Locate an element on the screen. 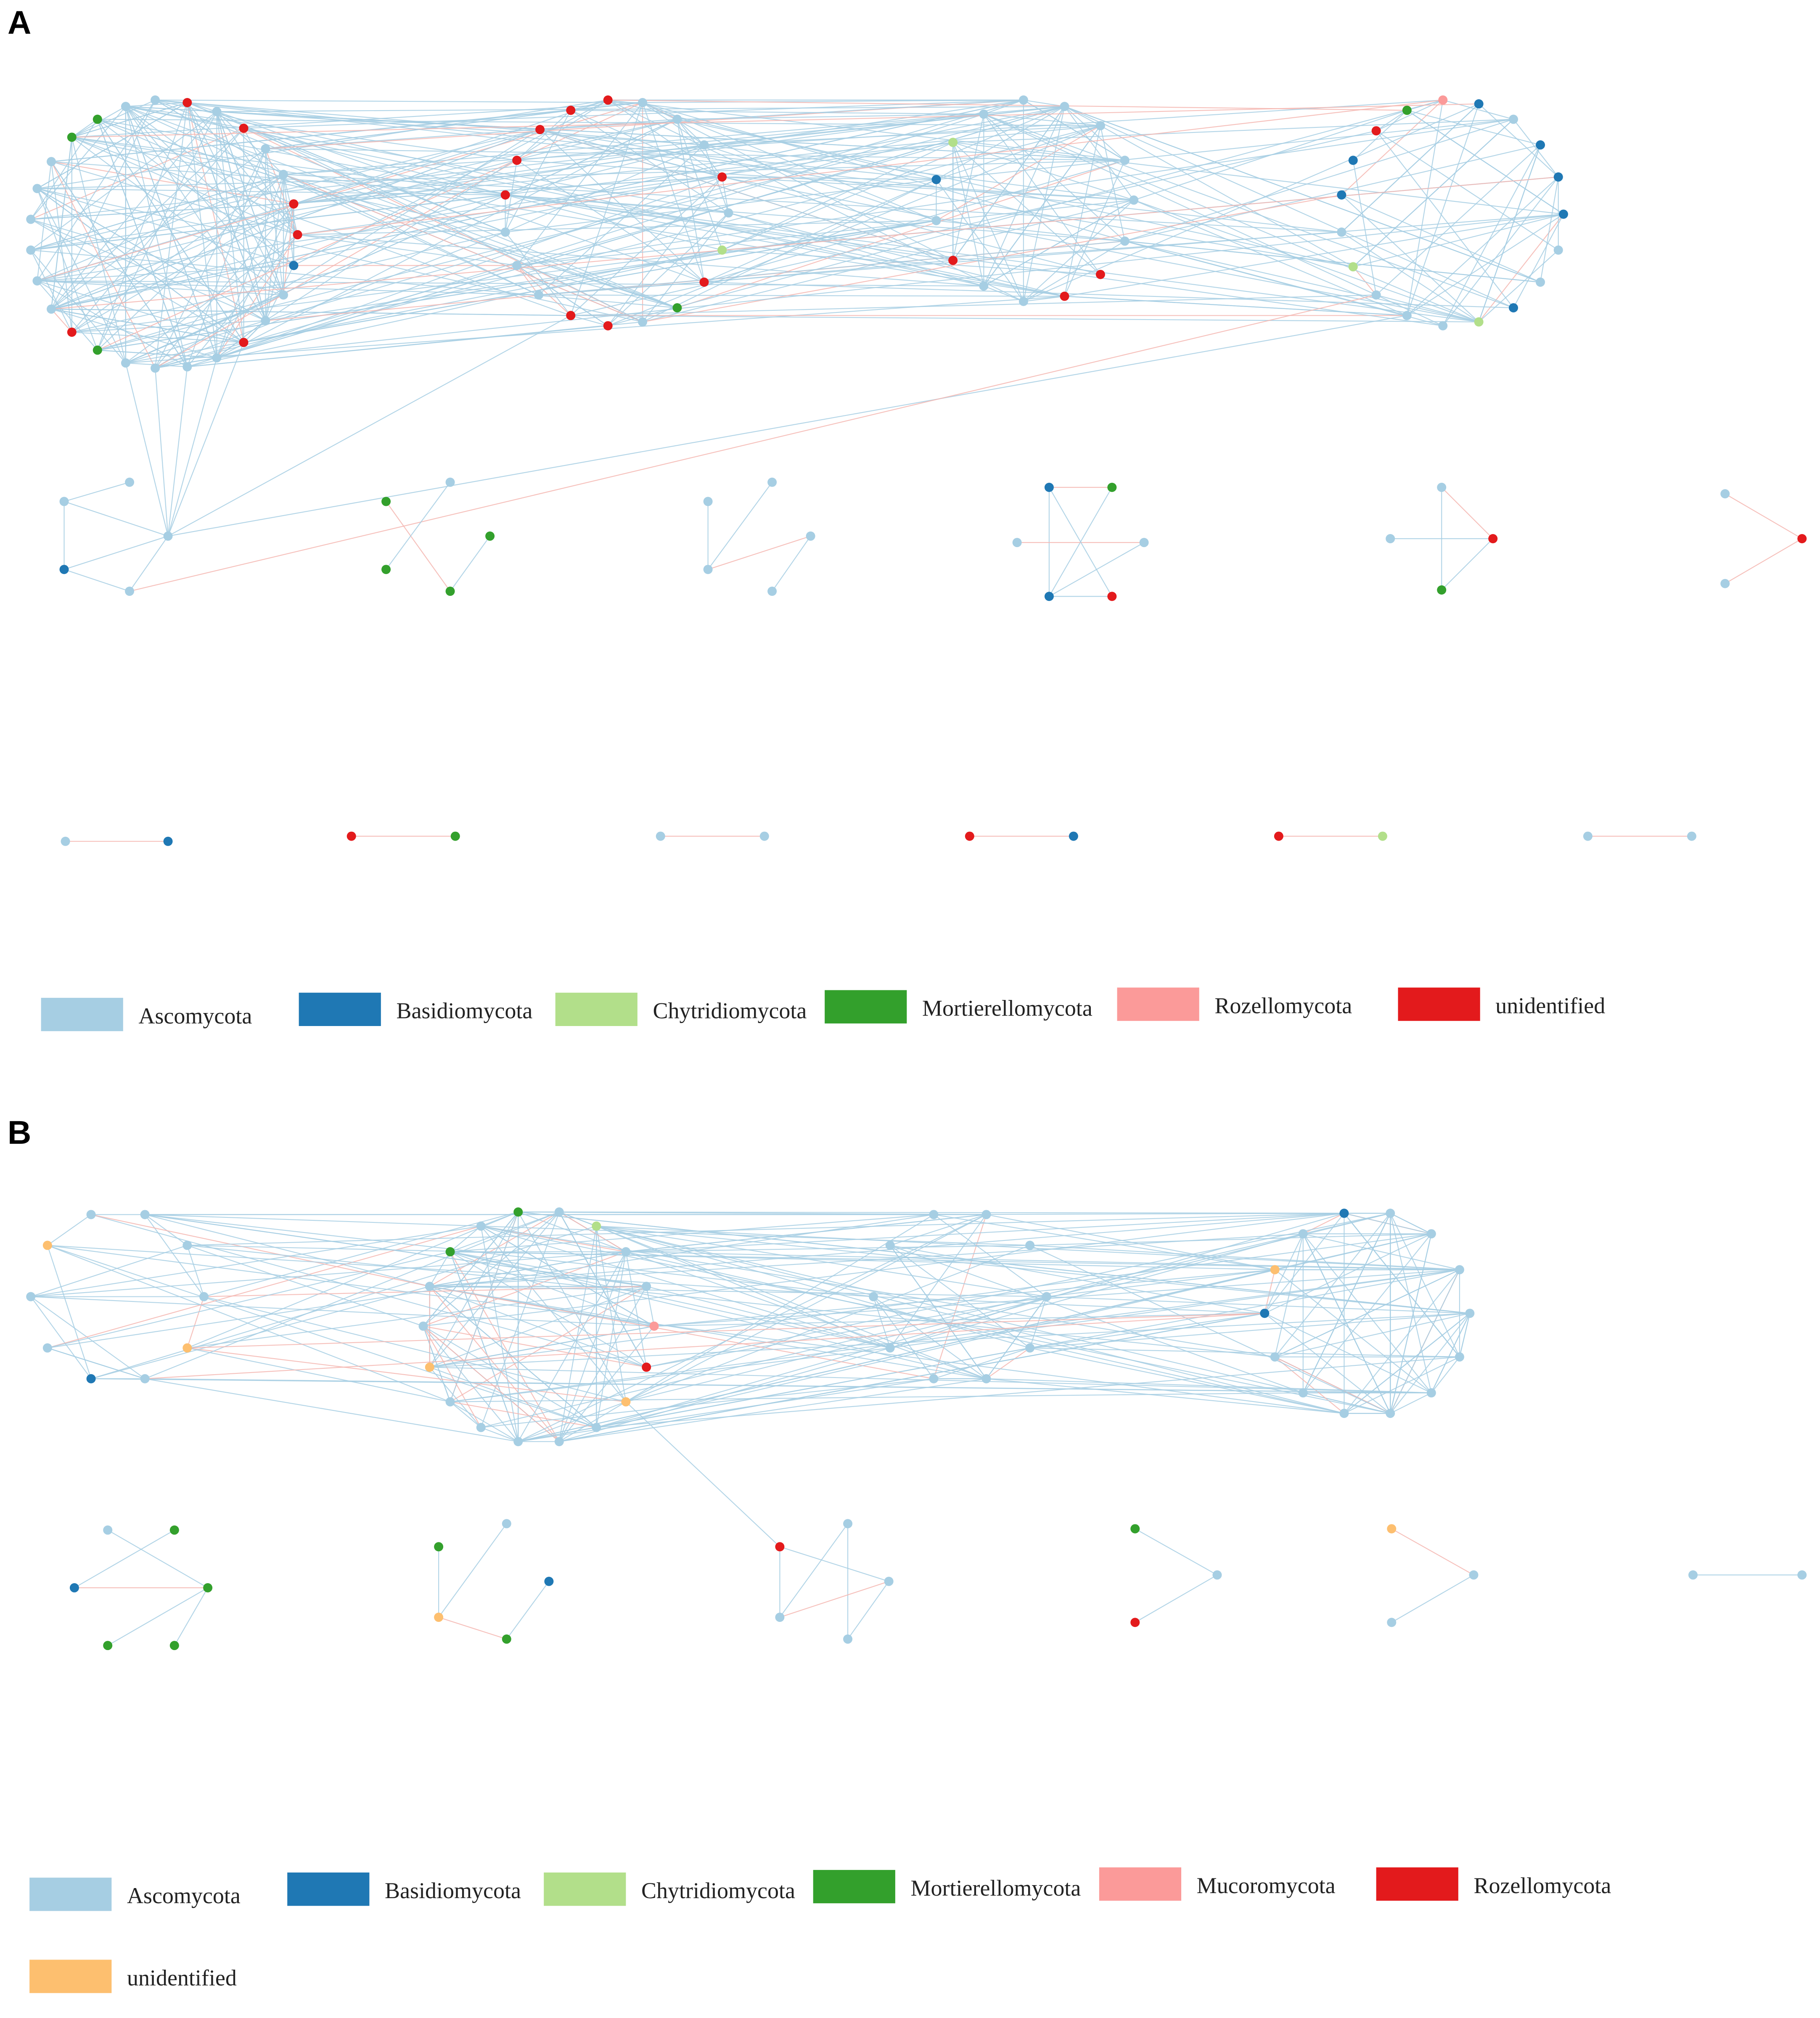 The image size is (1820, 2018). panel-a-legend-swatch is located at coordinates (866, 1007).